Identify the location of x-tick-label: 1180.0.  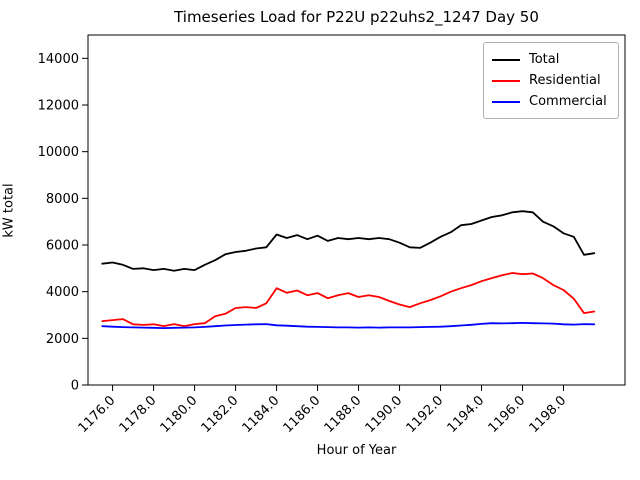
(179, 414).